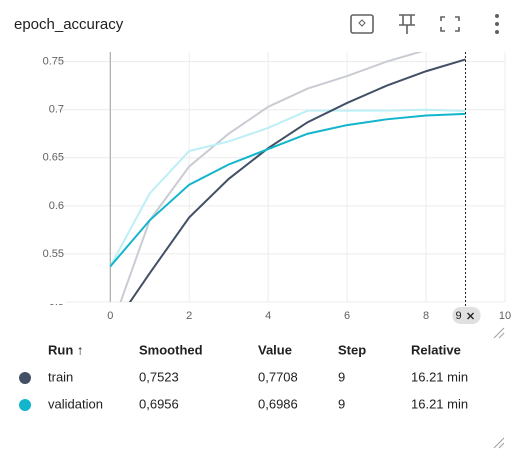  Describe the element at coordinates (65, 349) in the screenshot. I see `table-header: Run ↑` at that location.